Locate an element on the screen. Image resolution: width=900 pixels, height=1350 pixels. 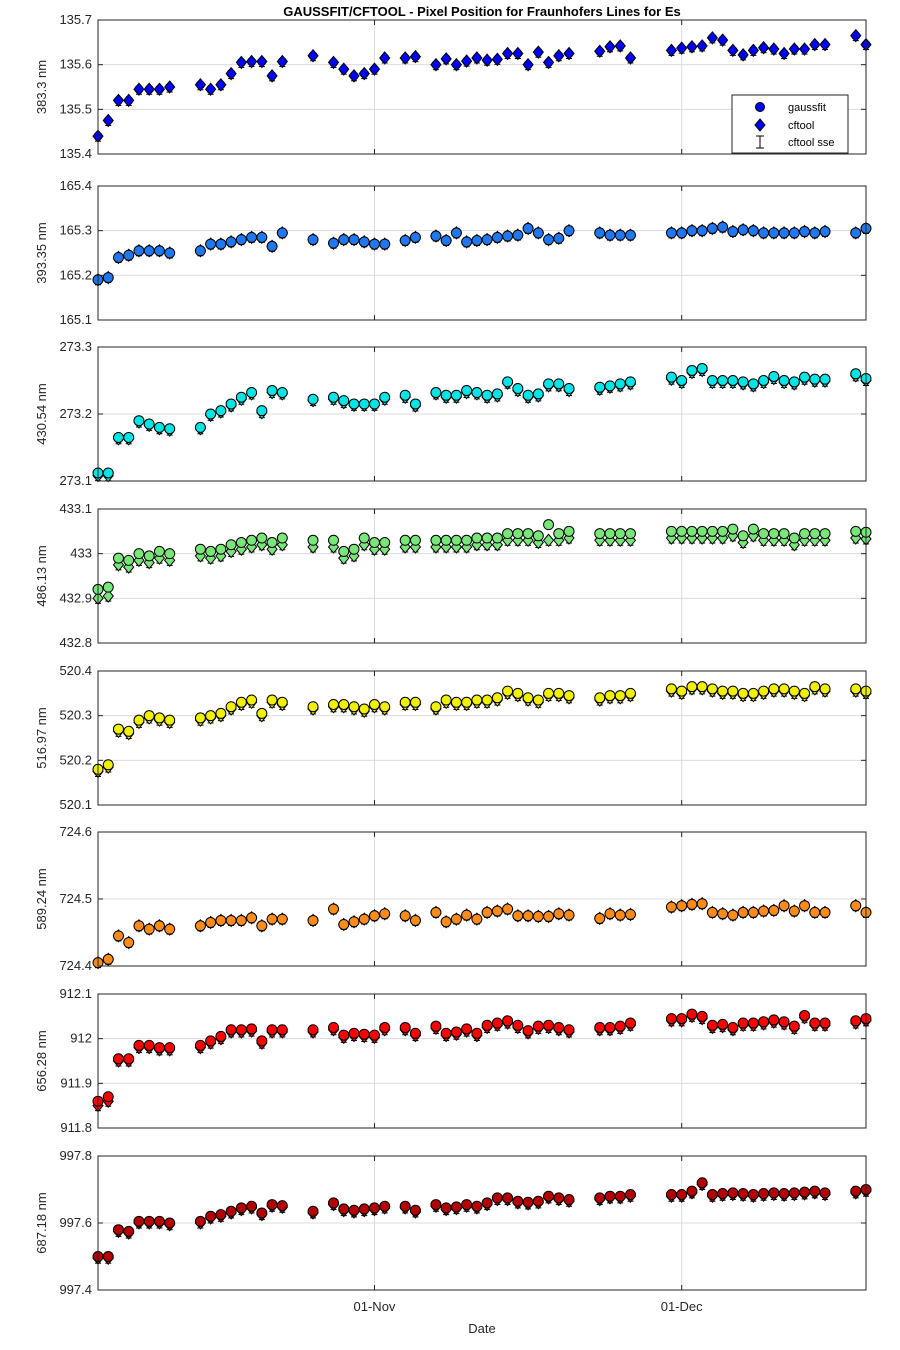
y-tick-label: 911.8 is located at coordinates (76, 1127).